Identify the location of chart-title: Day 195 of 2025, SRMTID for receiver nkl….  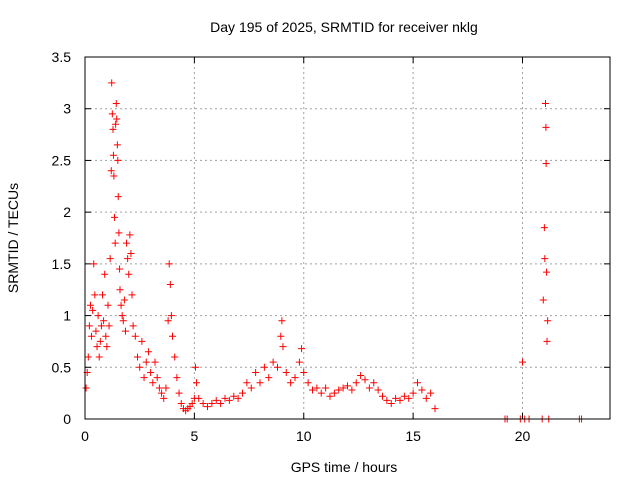
(344, 27).